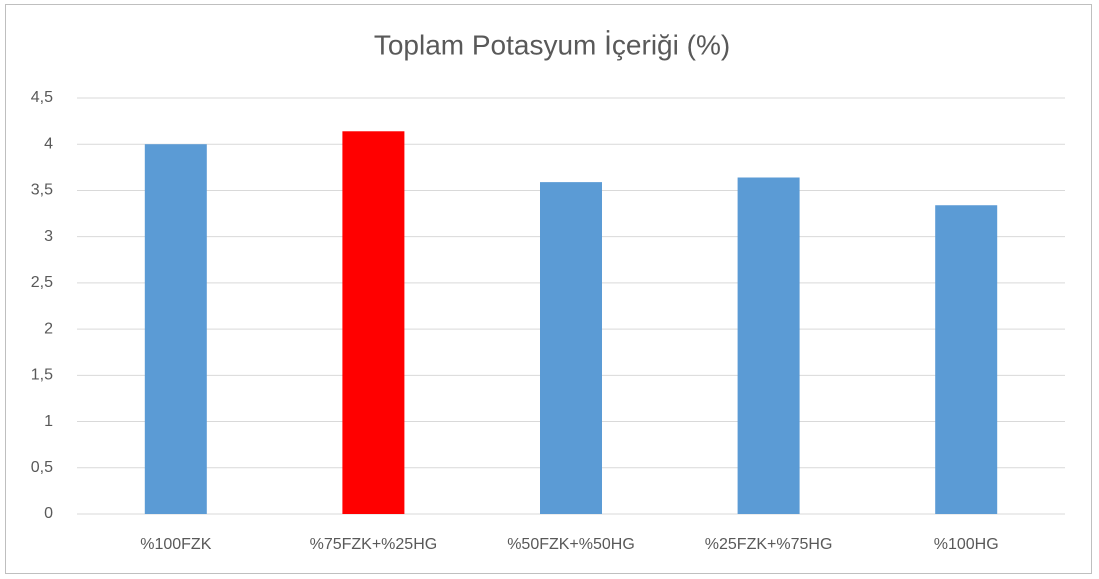 This screenshot has width=1099, height=579. I want to click on x-tick-label: %100FZK, so click(175, 544).